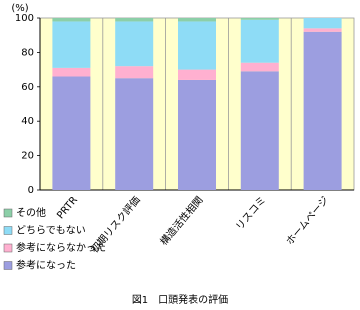  I want to click on y-tick-label: 0, so click(31, 190).